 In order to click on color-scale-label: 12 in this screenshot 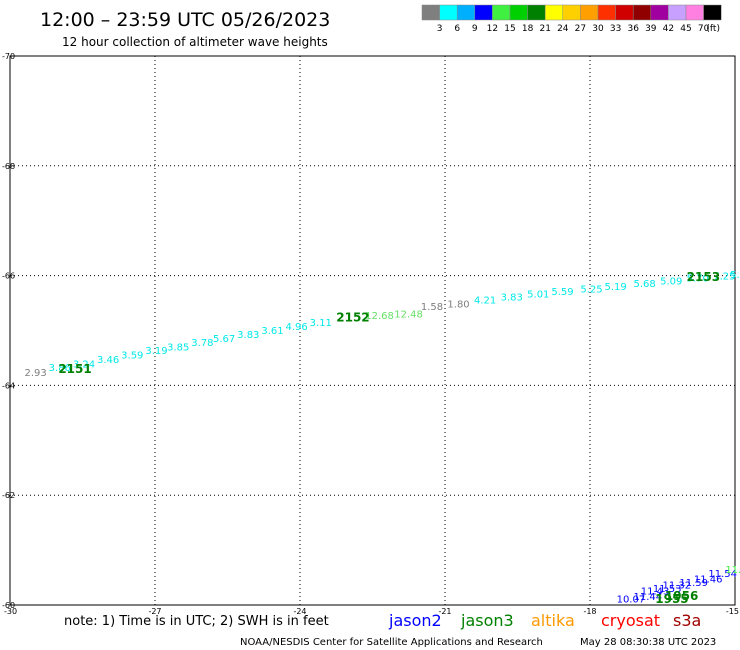, I will do `click(492, 29)`.